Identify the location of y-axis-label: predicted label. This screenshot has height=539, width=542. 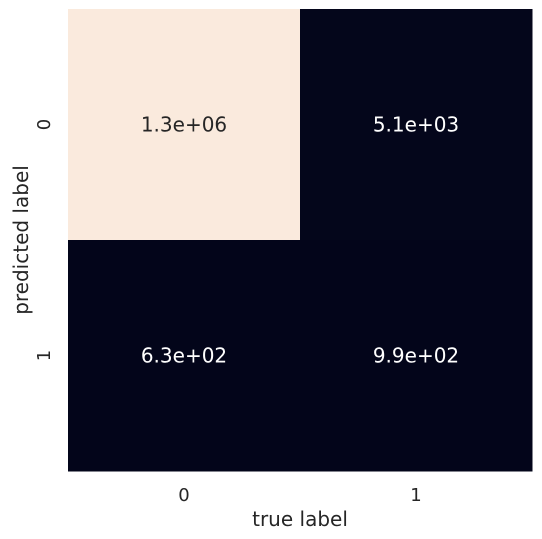
(21, 240).